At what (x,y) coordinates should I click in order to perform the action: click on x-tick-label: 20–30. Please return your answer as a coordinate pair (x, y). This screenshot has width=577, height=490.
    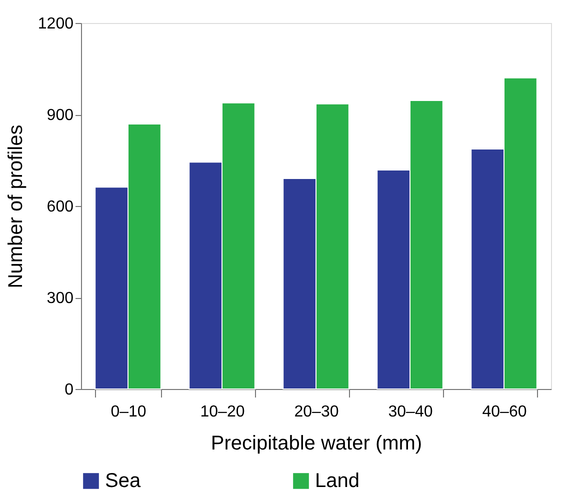
    Looking at the image, I should click on (316, 412).